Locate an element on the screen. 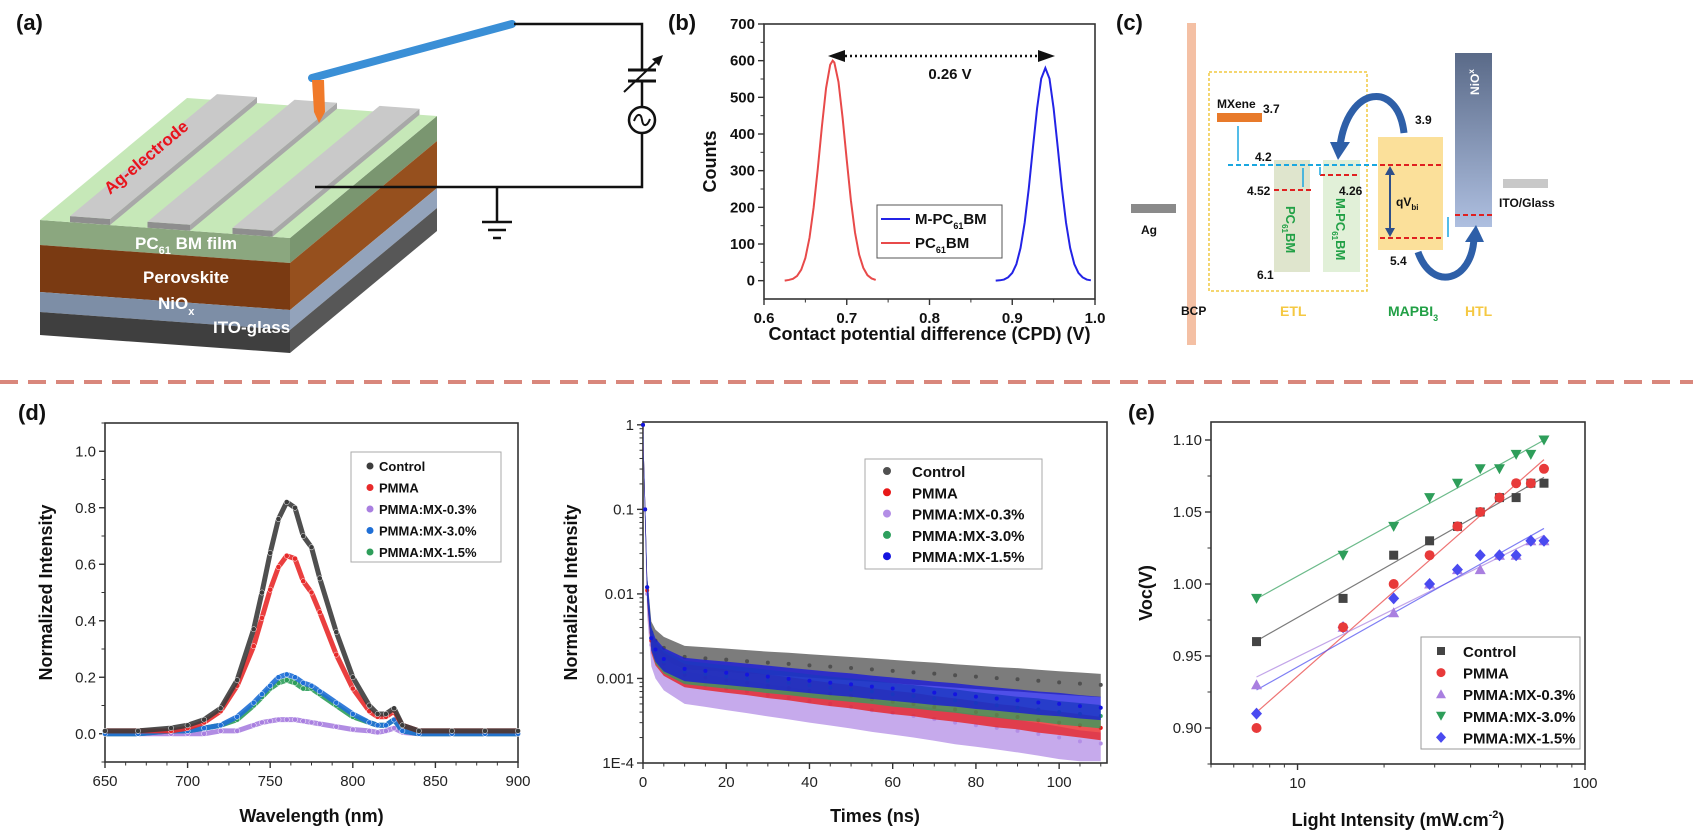  y-axis-title: Normalized Intensity is located at coordinates (571, 592).